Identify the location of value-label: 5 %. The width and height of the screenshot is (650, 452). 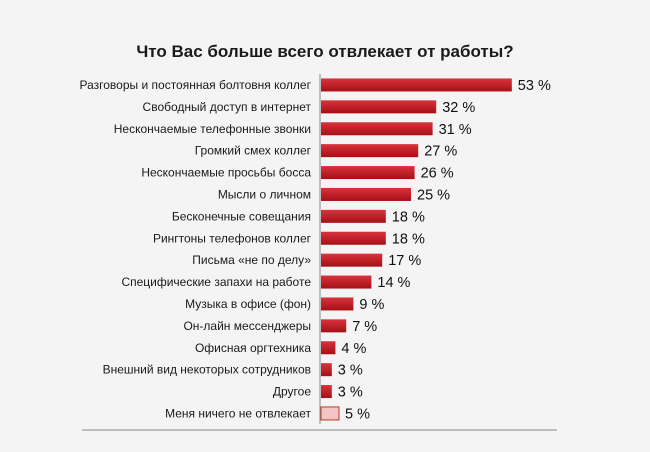
(357, 414).